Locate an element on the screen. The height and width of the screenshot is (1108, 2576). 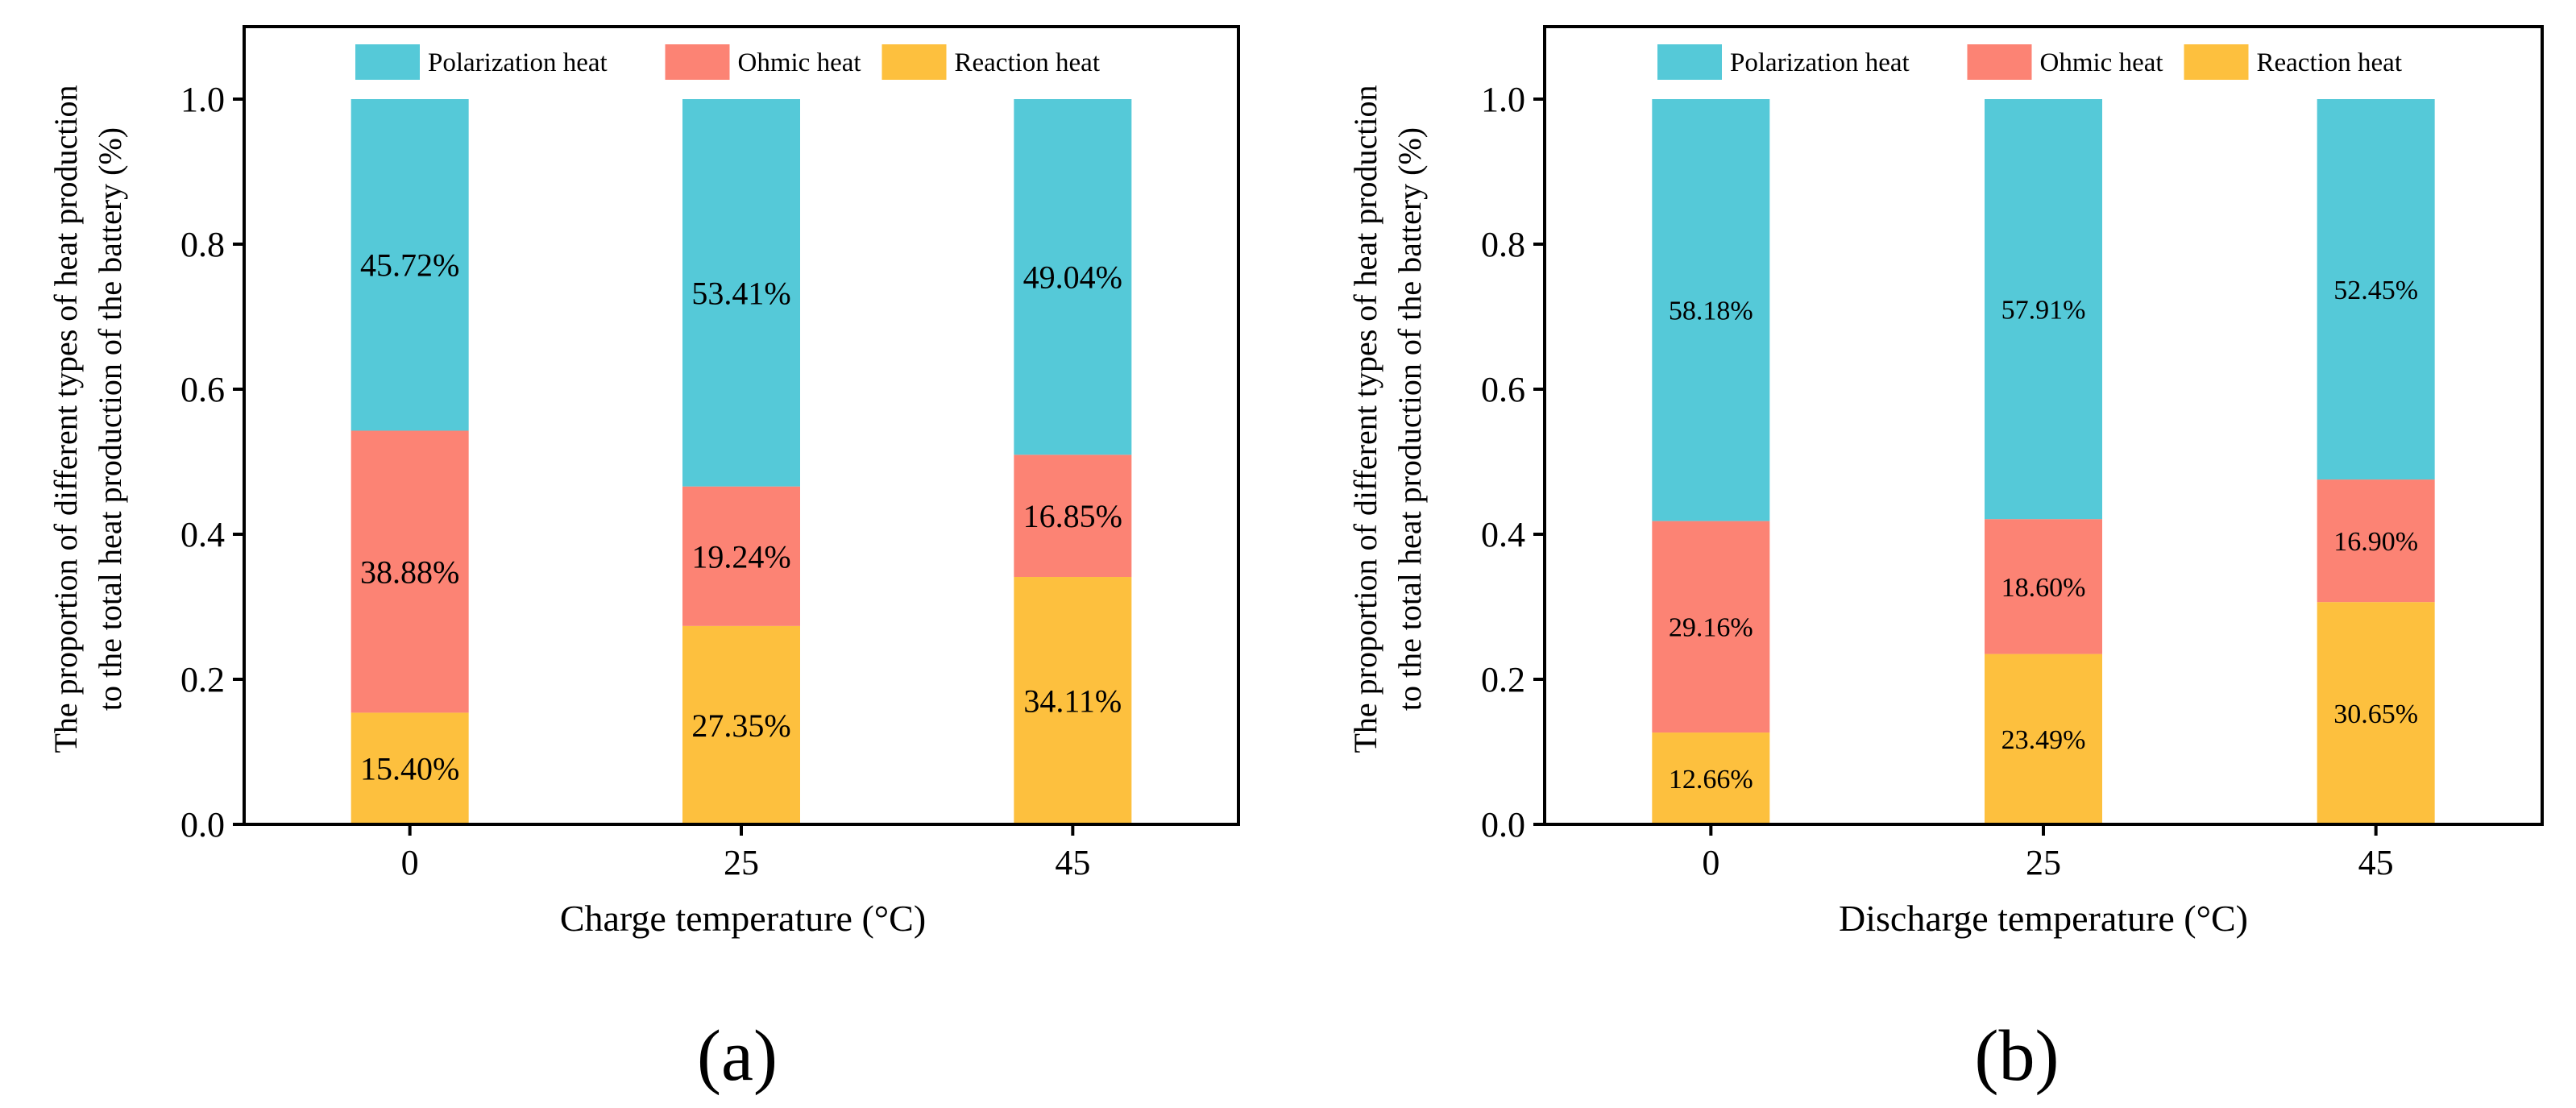
data-label: 29.16% is located at coordinates (1711, 628).